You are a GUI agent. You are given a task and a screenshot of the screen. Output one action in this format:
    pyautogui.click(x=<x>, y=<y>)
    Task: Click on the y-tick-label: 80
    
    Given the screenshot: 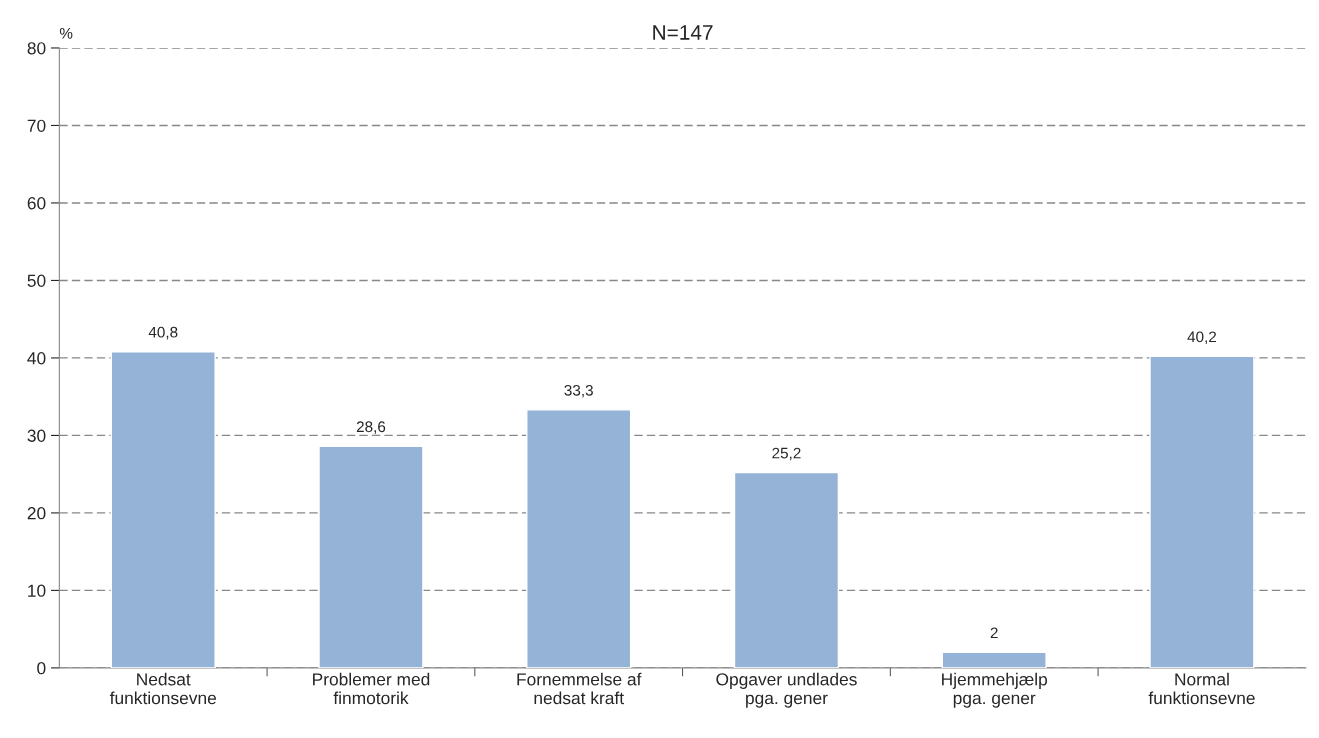 What is the action you would take?
    pyautogui.click(x=36, y=48)
    